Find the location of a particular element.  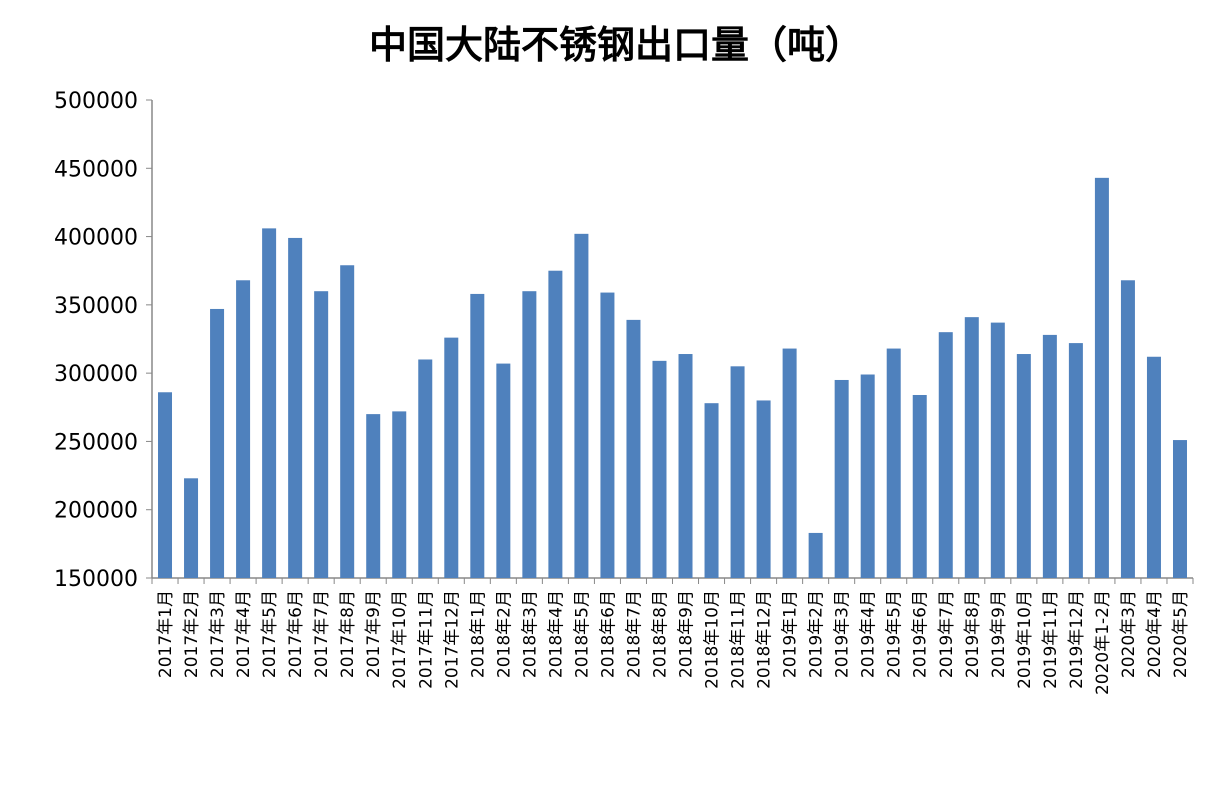

x-tick-label: 2019年5月 is located at coordinates (895, 634).